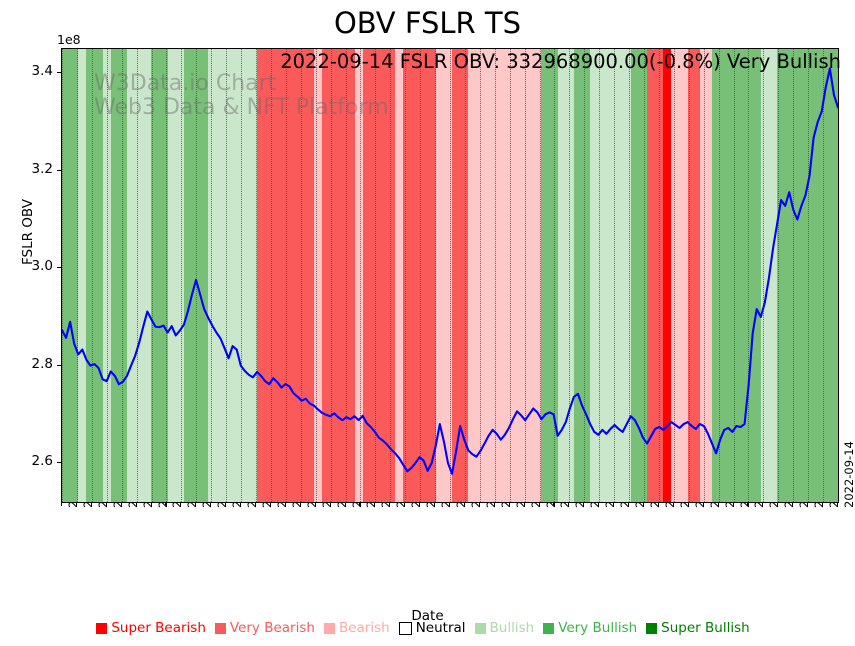  I want to click on legend-item: Super Bearish, so click(151, 628).